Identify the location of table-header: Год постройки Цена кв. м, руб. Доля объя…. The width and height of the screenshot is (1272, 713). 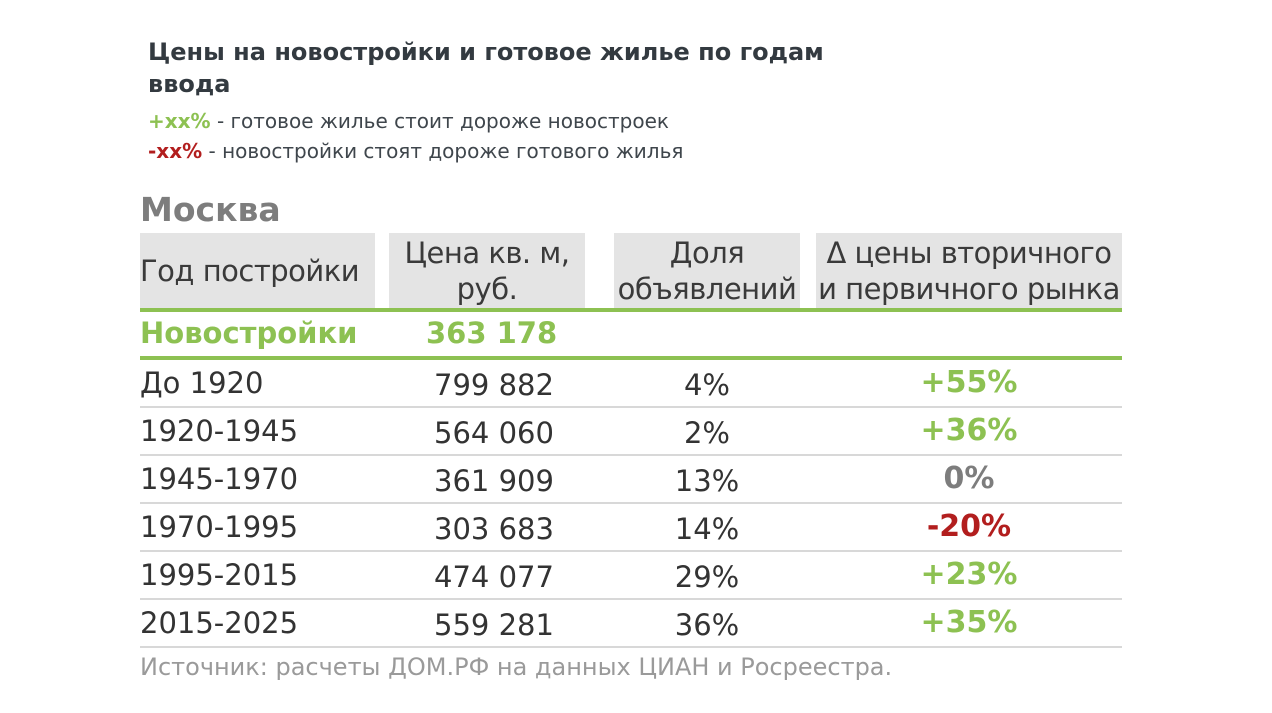
(631, 270).